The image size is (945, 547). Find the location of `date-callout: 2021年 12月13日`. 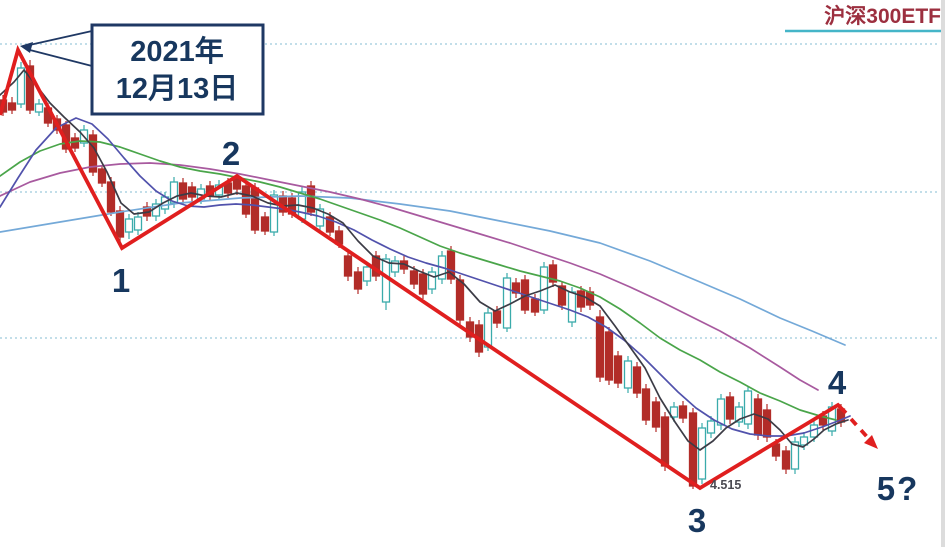

date-callout: 2021年 12月13日 is located at coordinates (142, 69).